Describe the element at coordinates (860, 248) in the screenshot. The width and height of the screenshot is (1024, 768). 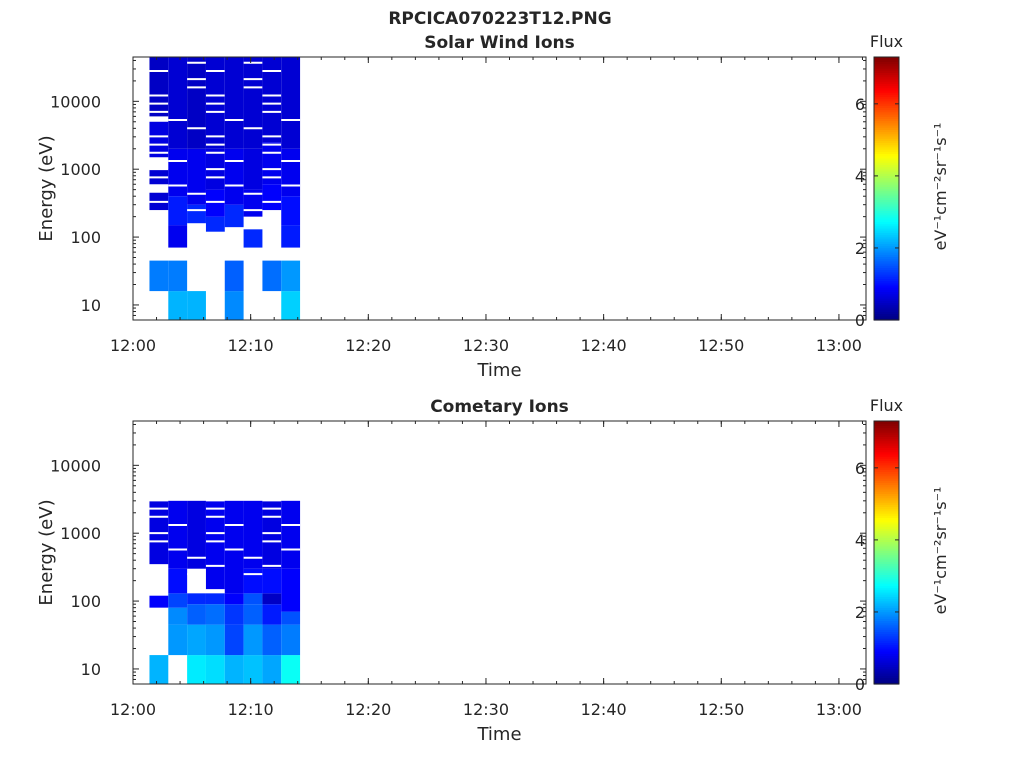
I see `colorbar-tick-label: 2` at that location.